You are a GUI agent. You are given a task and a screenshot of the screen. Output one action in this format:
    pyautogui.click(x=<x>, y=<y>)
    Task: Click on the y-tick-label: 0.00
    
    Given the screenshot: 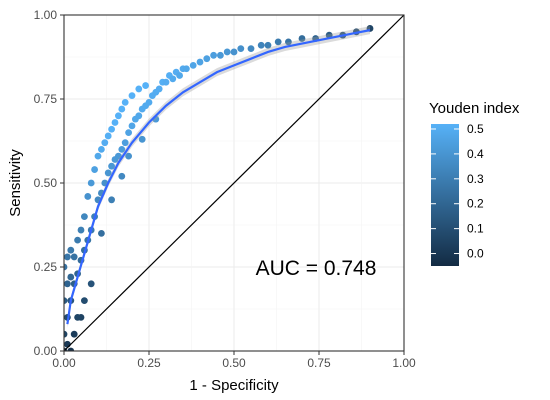 What is the action you would take?
    pyautogui.click(x=46, y=351)
    